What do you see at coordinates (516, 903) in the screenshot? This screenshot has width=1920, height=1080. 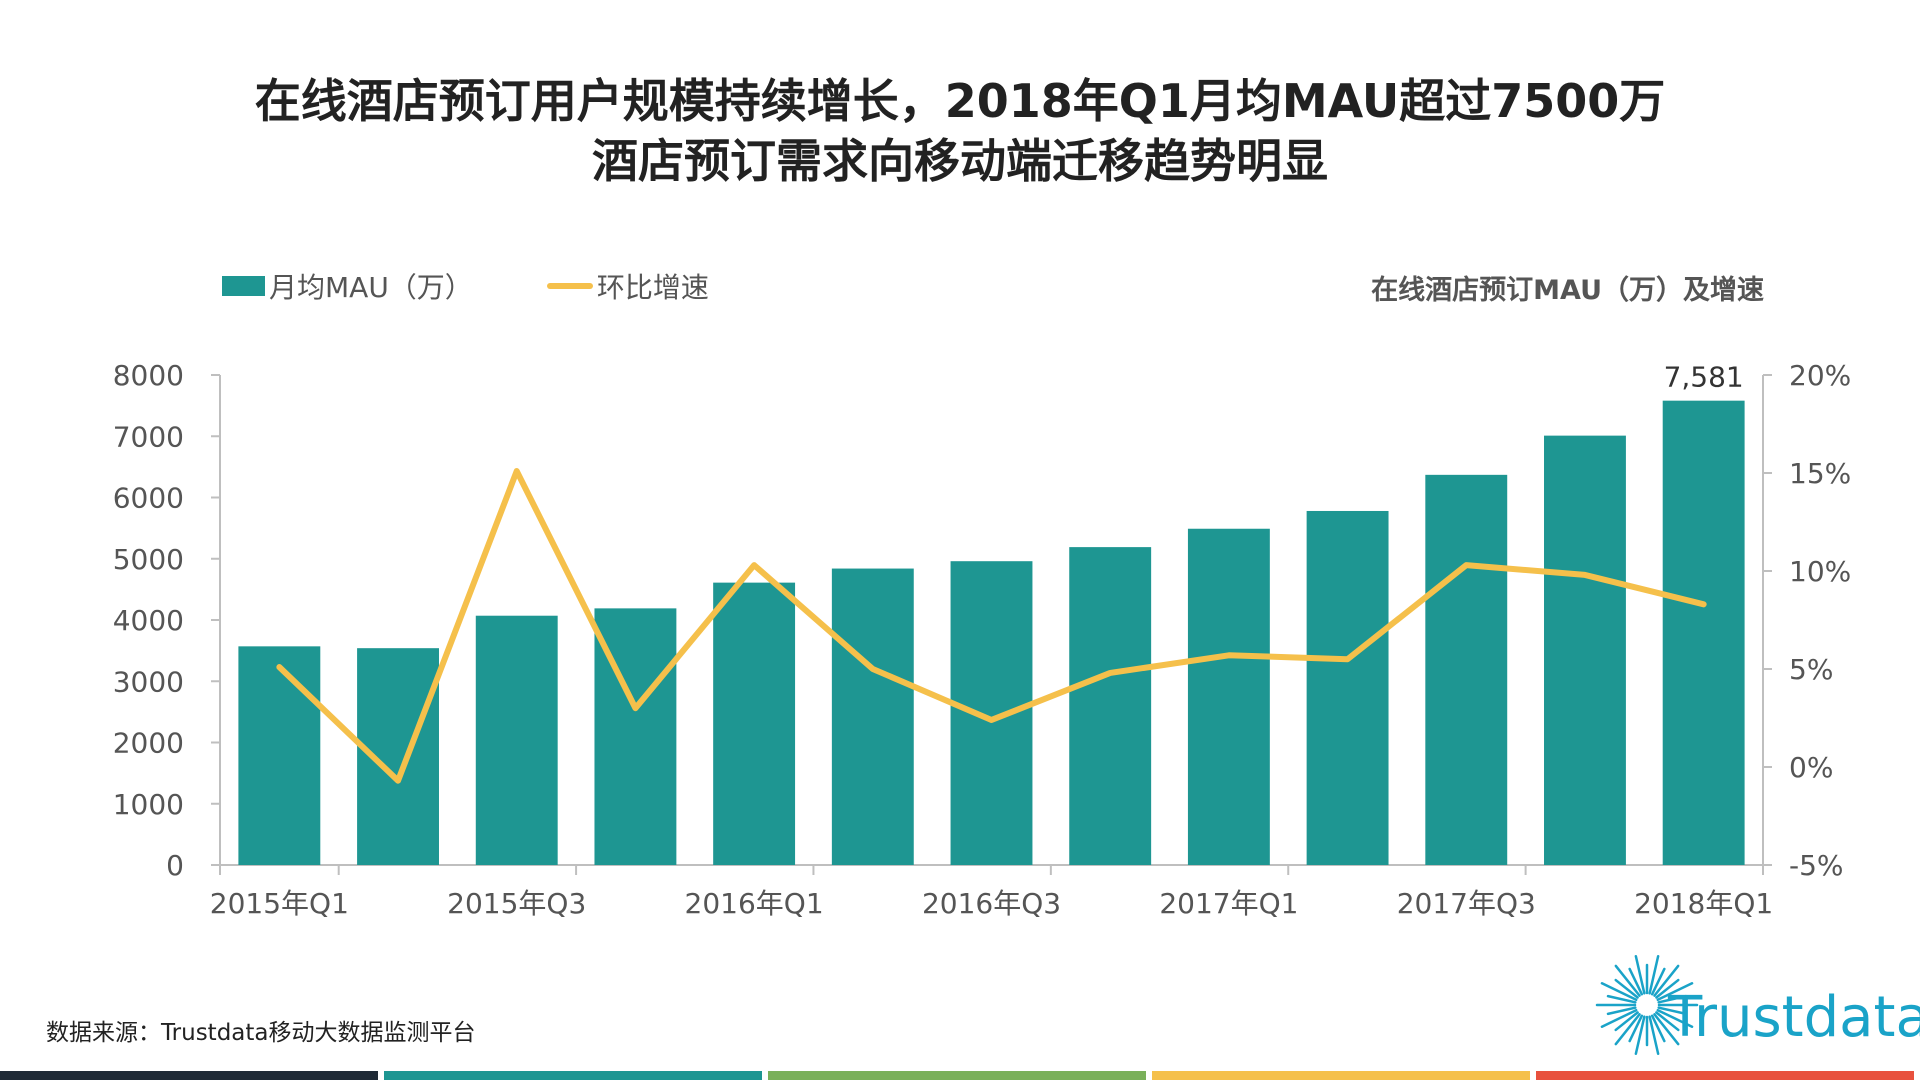 I see `x-tick-label: 2015年Q3` at bounding box center [516, 903].